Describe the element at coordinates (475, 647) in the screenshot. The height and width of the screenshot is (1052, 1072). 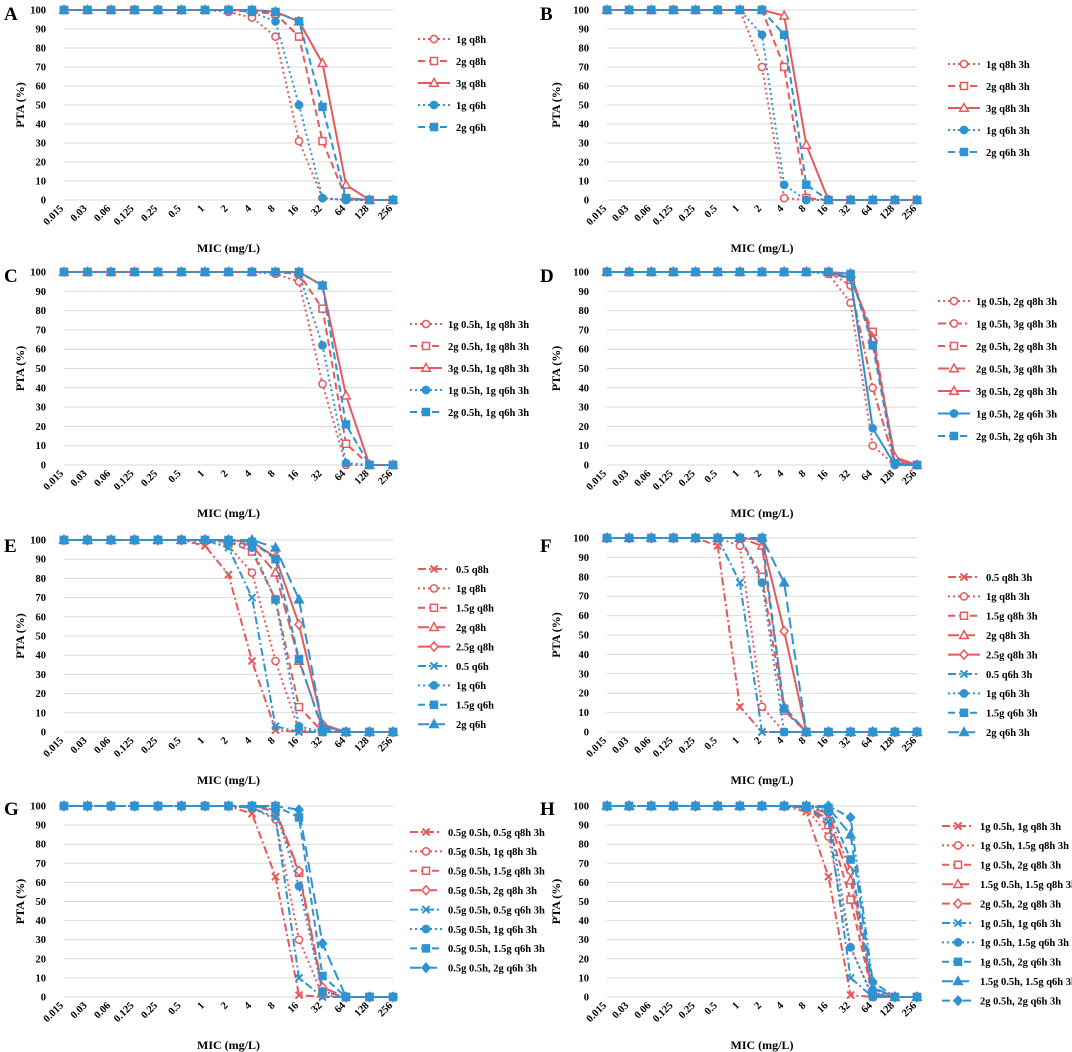
I see `legend-label: 2.5g q8h` at that location.